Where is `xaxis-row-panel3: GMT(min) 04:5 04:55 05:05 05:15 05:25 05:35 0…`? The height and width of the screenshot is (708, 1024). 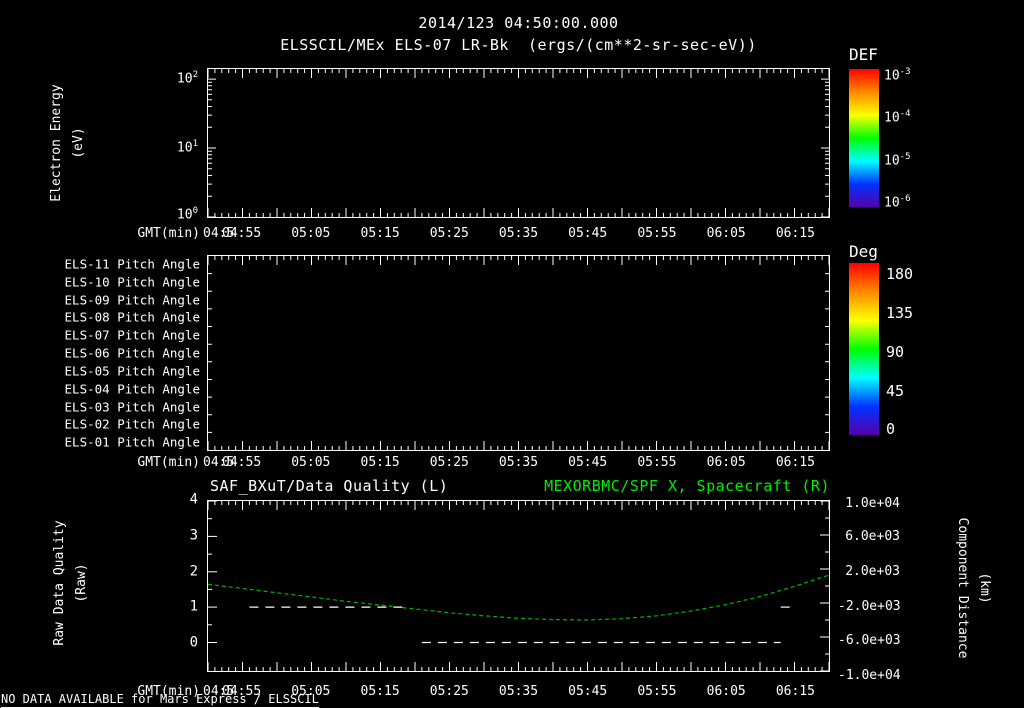 xaxis-row-panel3: GMT(min) 04:5 04:55 05:05 05:15 05:25 05:35 0… is located at coordinates (512, 692).